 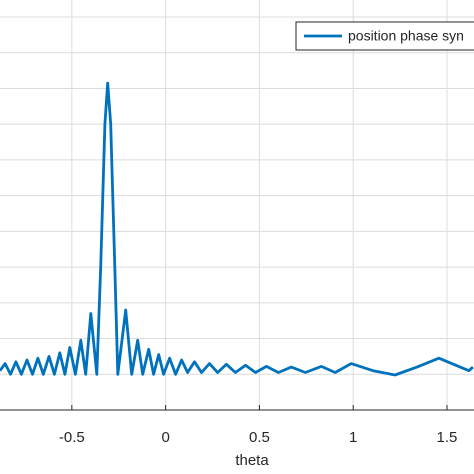 I want to click on x-tick-label: 0, so click(x=165, y=437).